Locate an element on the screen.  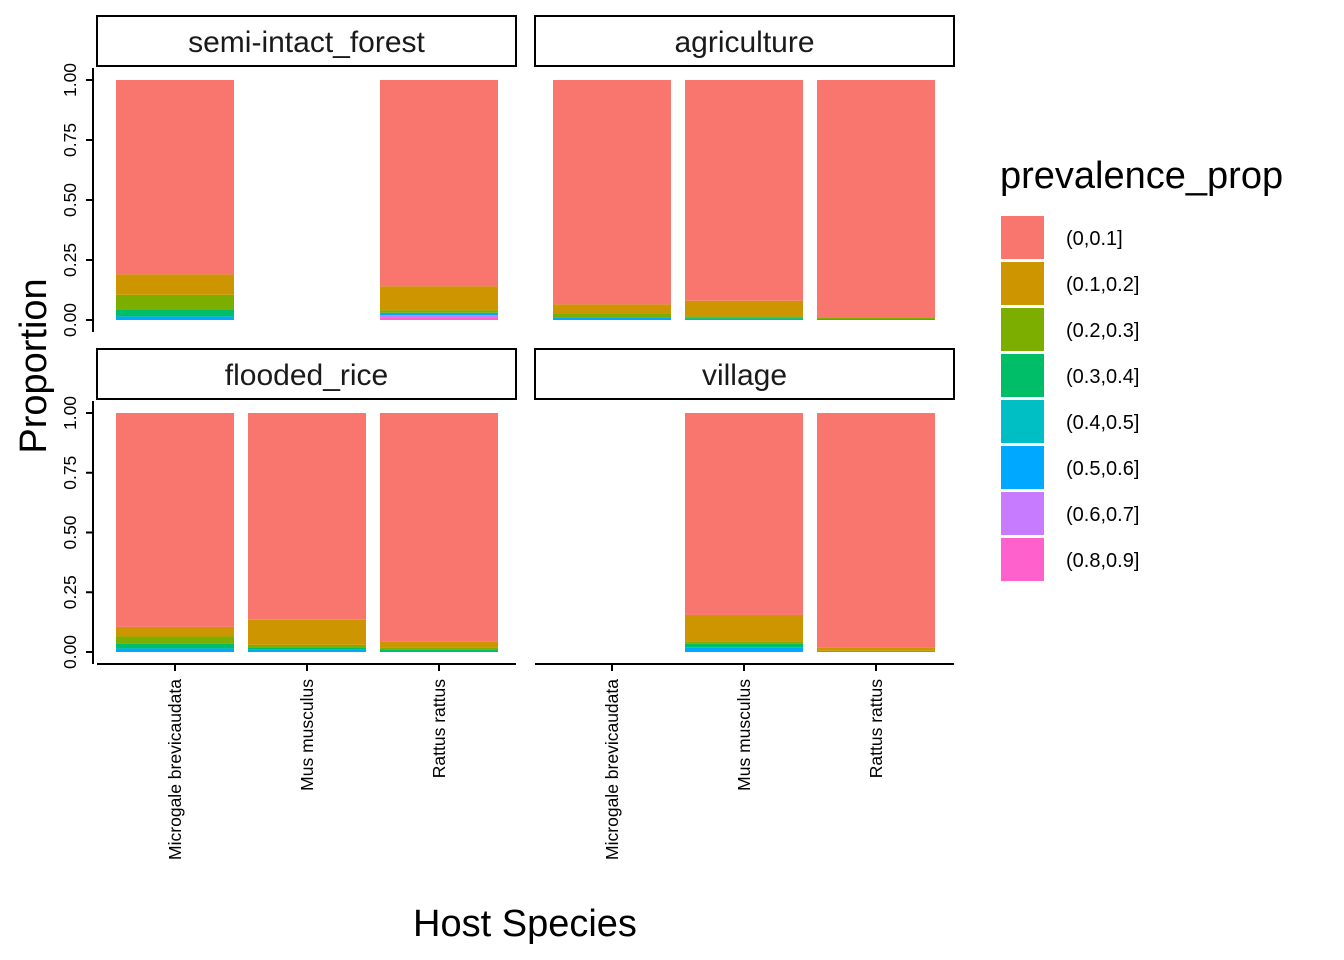
legend-label: (0,0.1] is located at coordinates (1094, 239).